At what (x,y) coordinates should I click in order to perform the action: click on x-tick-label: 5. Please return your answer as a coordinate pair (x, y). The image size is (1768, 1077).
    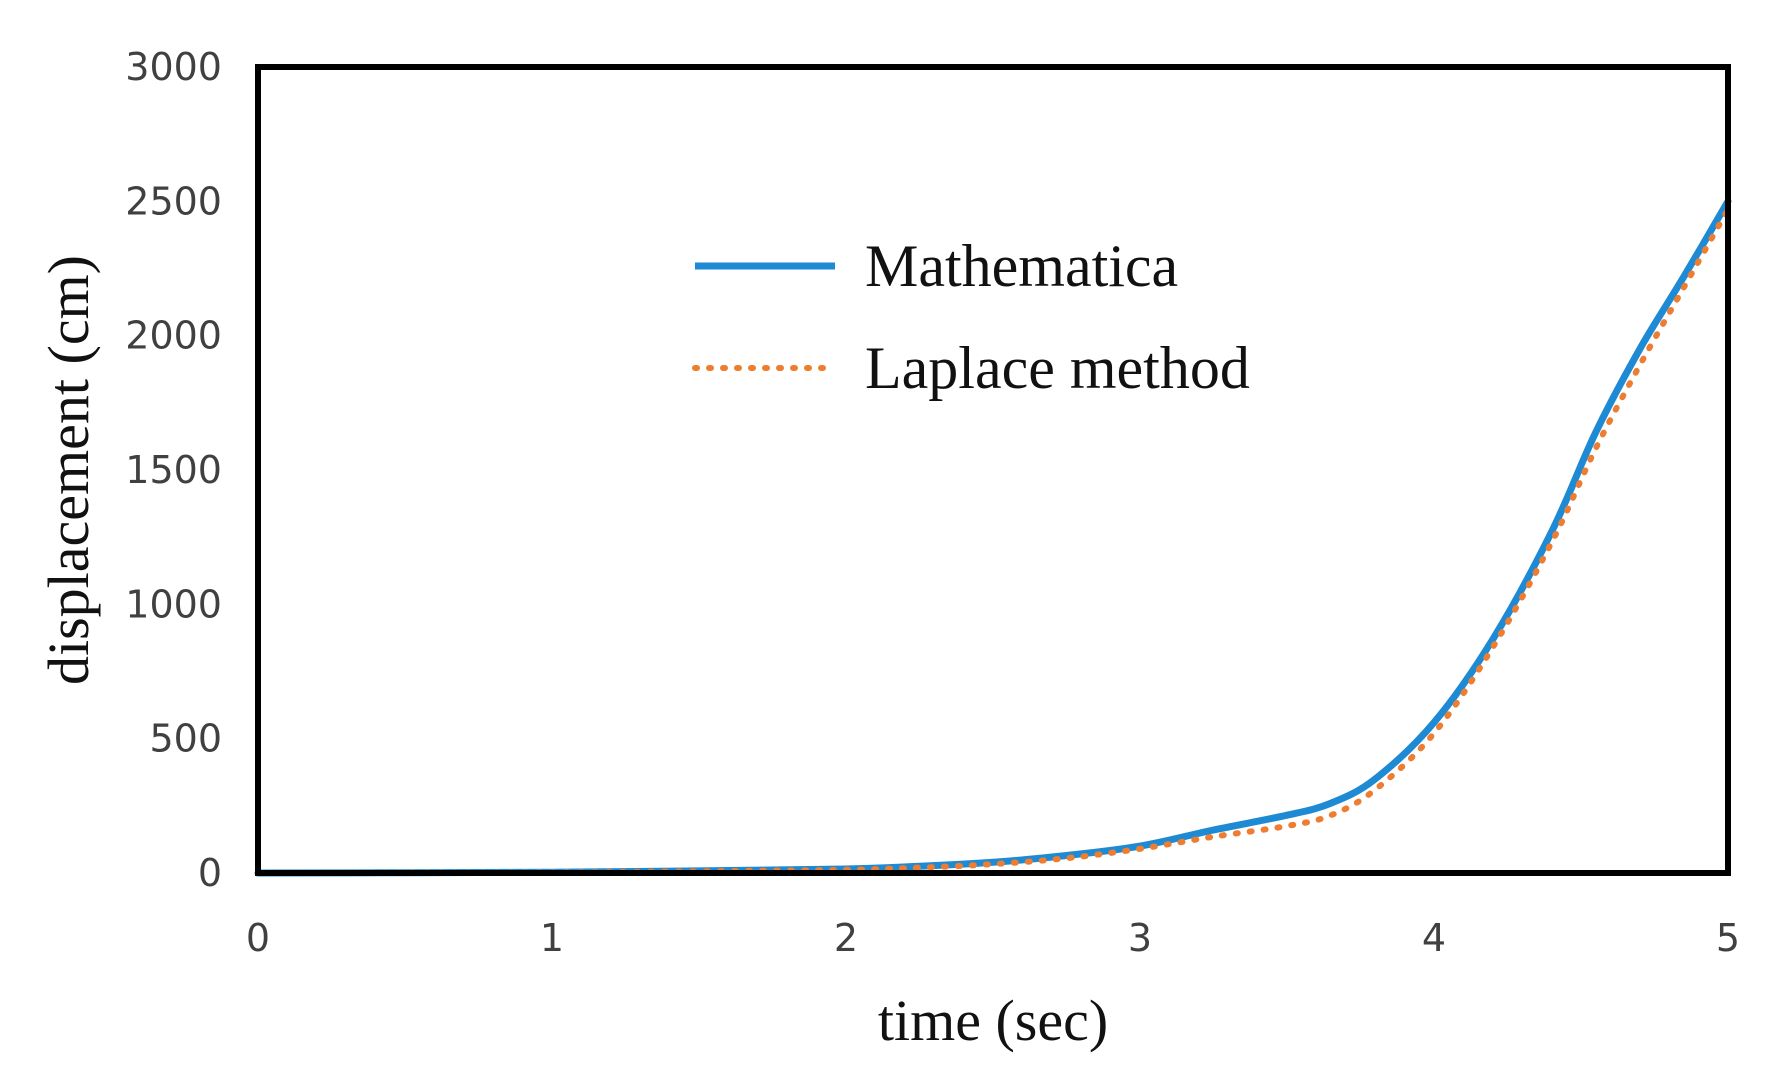
    Looking at the image, I should click on (1728, 938).